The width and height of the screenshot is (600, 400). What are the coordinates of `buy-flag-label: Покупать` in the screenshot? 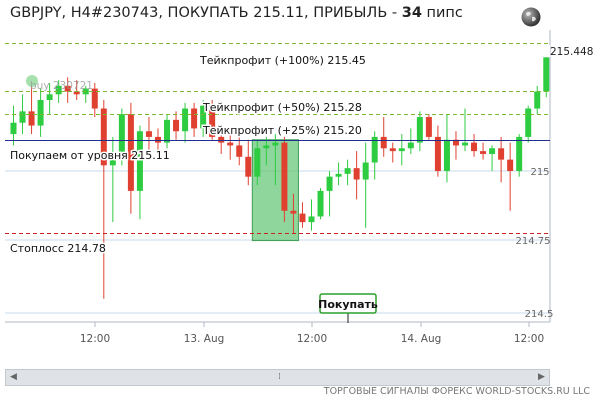 It's located at (348, 304).